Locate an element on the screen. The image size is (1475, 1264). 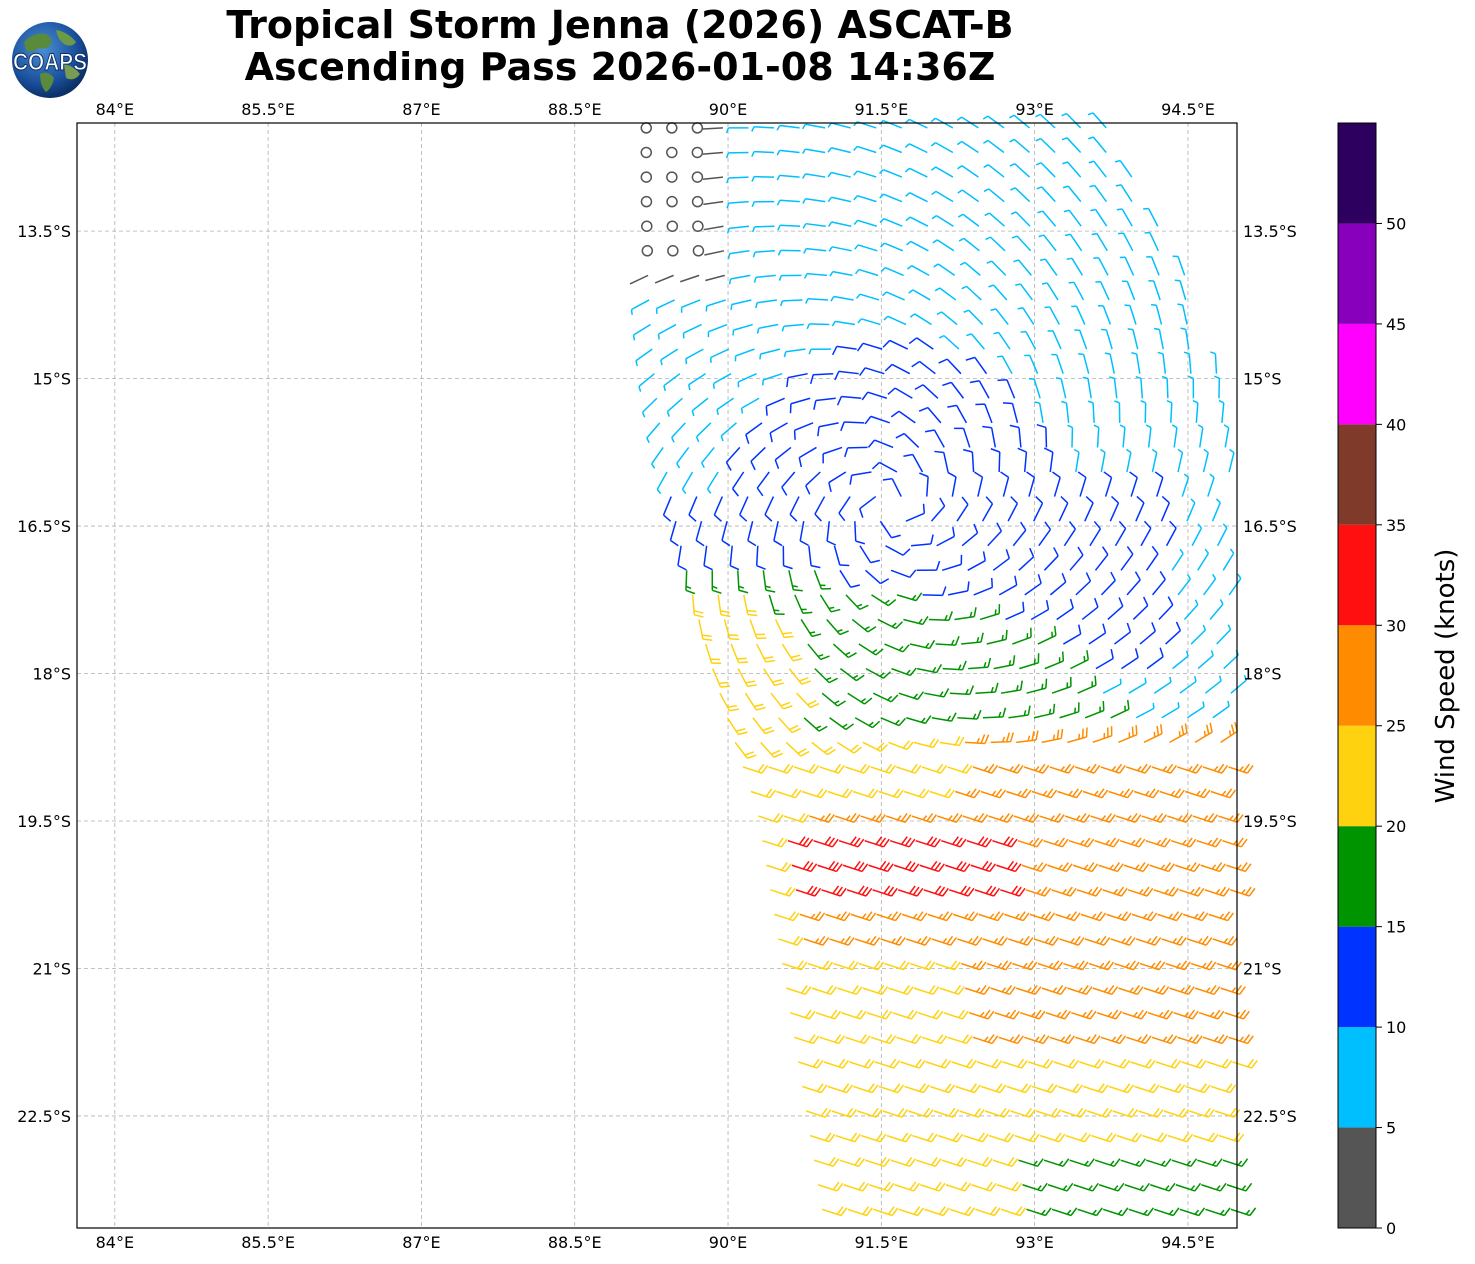
lat-tick-label-left: 15°S is located at coordinates (51, 379).